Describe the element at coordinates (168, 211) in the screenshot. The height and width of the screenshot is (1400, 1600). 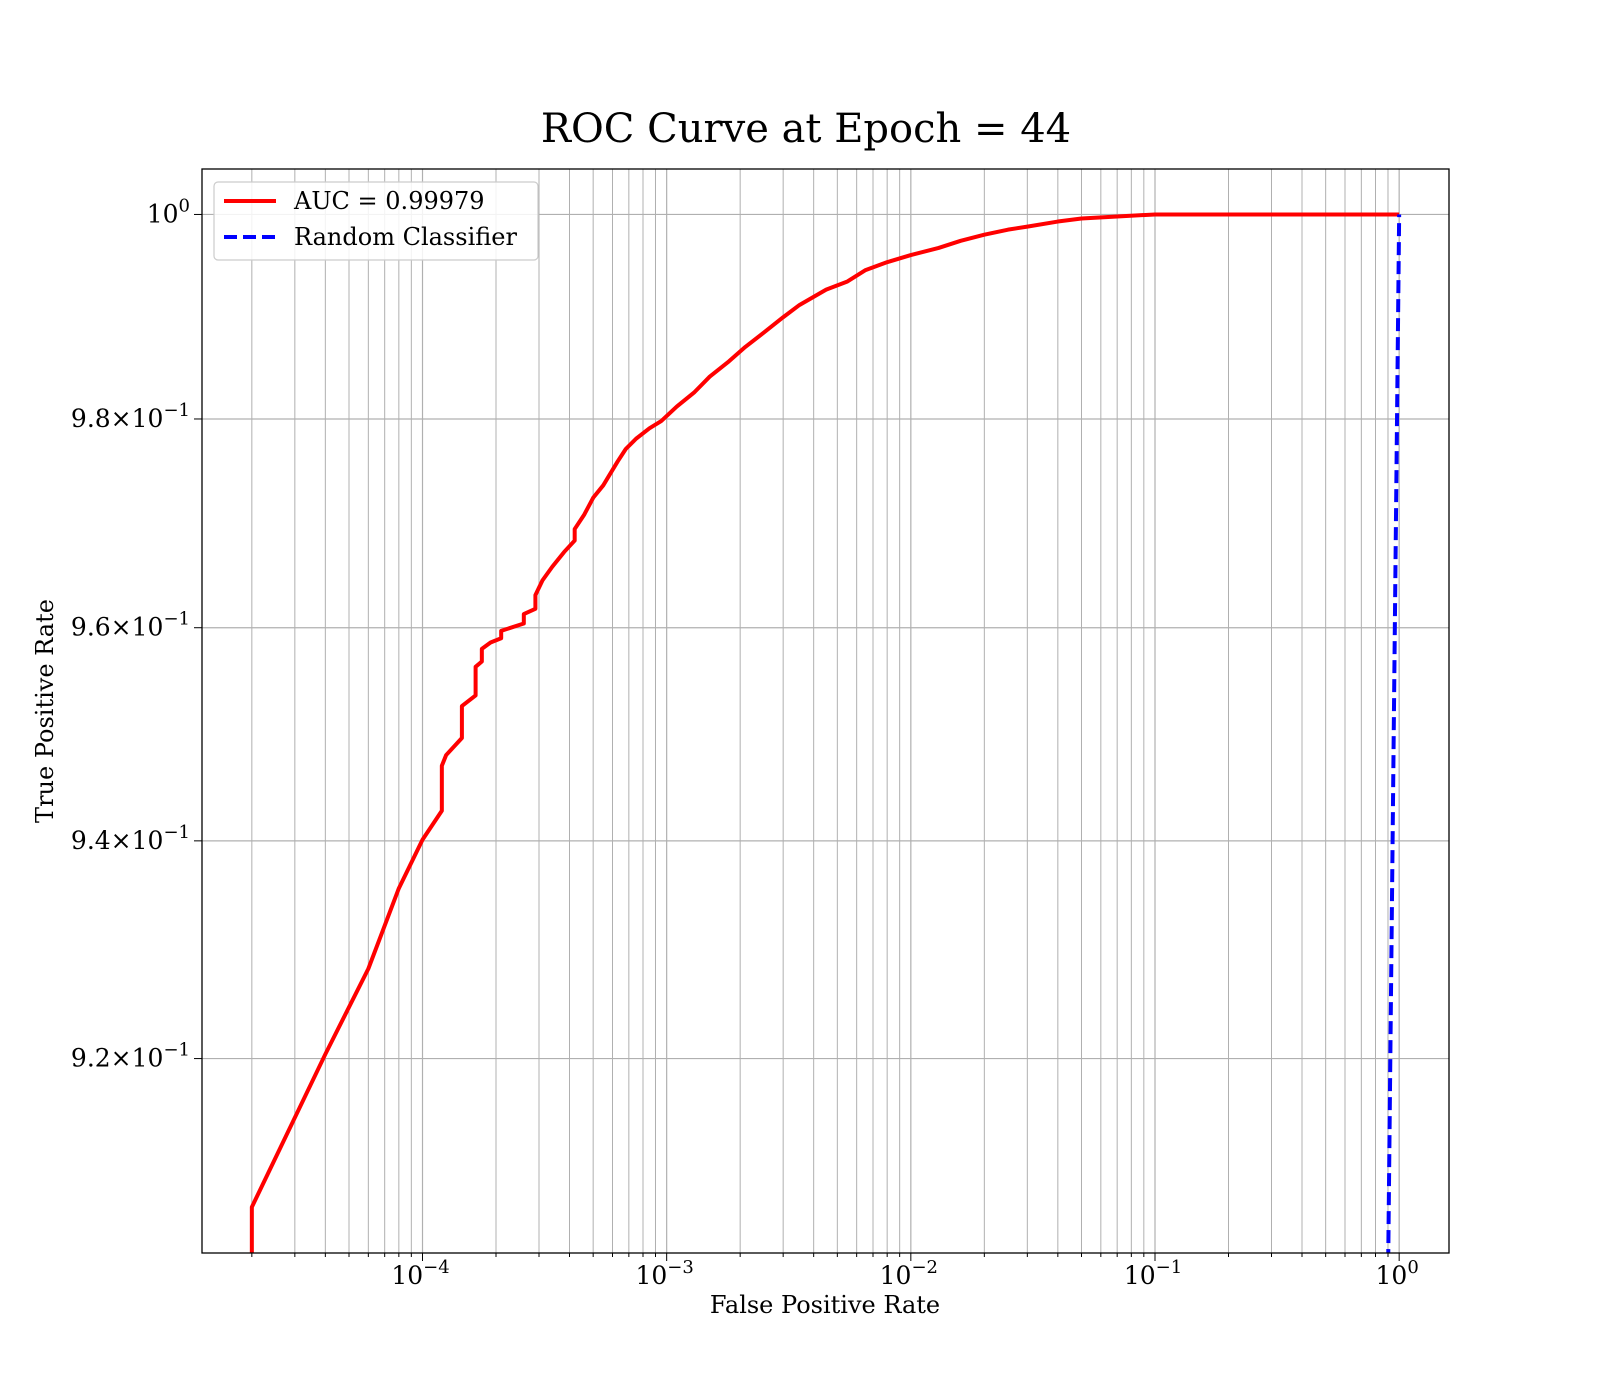
I see `y-tick-label: 100` at that location.